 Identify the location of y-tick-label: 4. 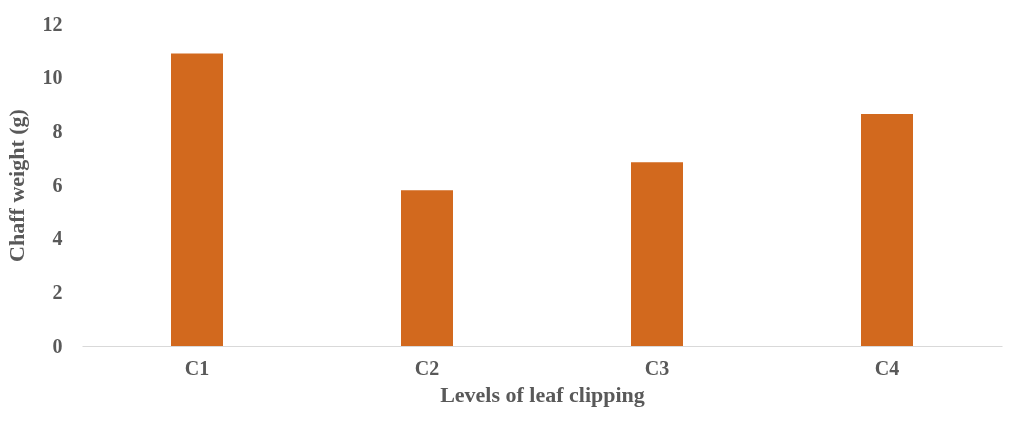
(57, 238).